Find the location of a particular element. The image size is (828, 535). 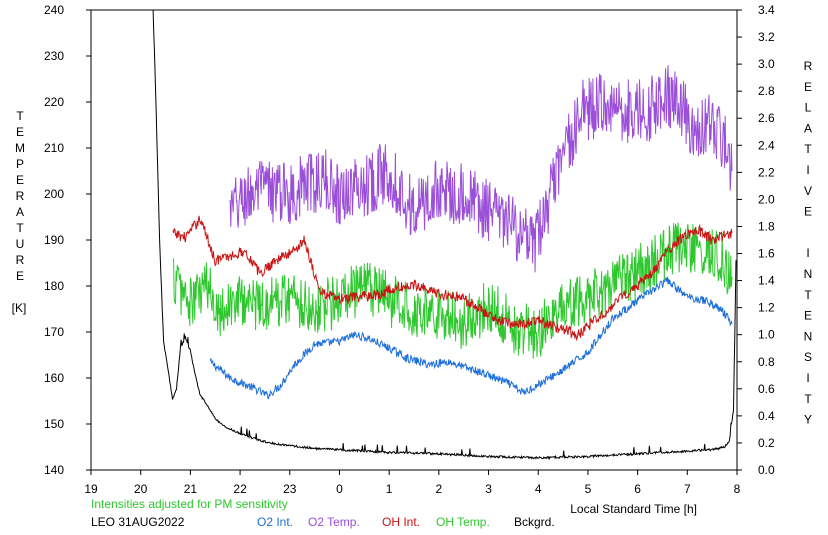

left-tick-label: 140 is located at coordinates (54, 470).